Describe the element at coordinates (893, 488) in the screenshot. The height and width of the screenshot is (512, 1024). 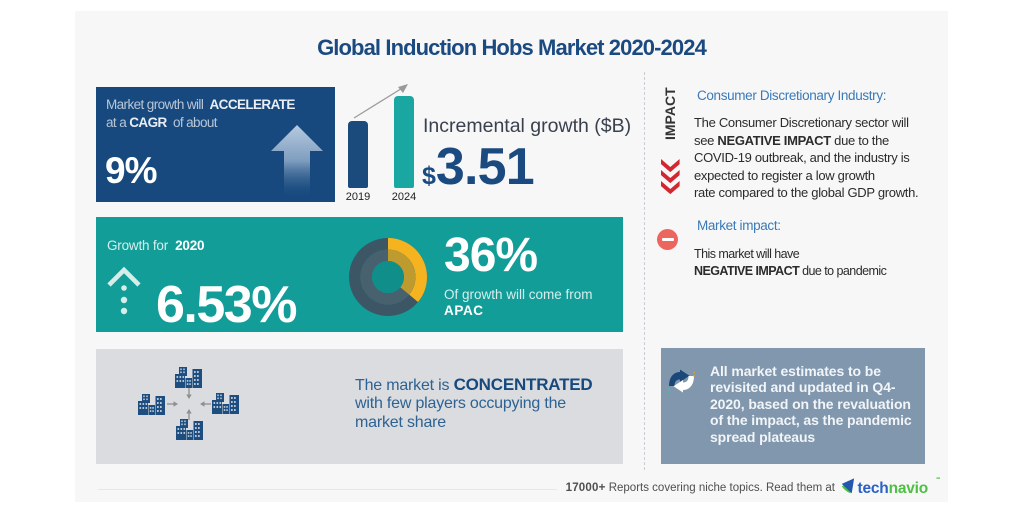
I see `svg-text: technavio` at that location.